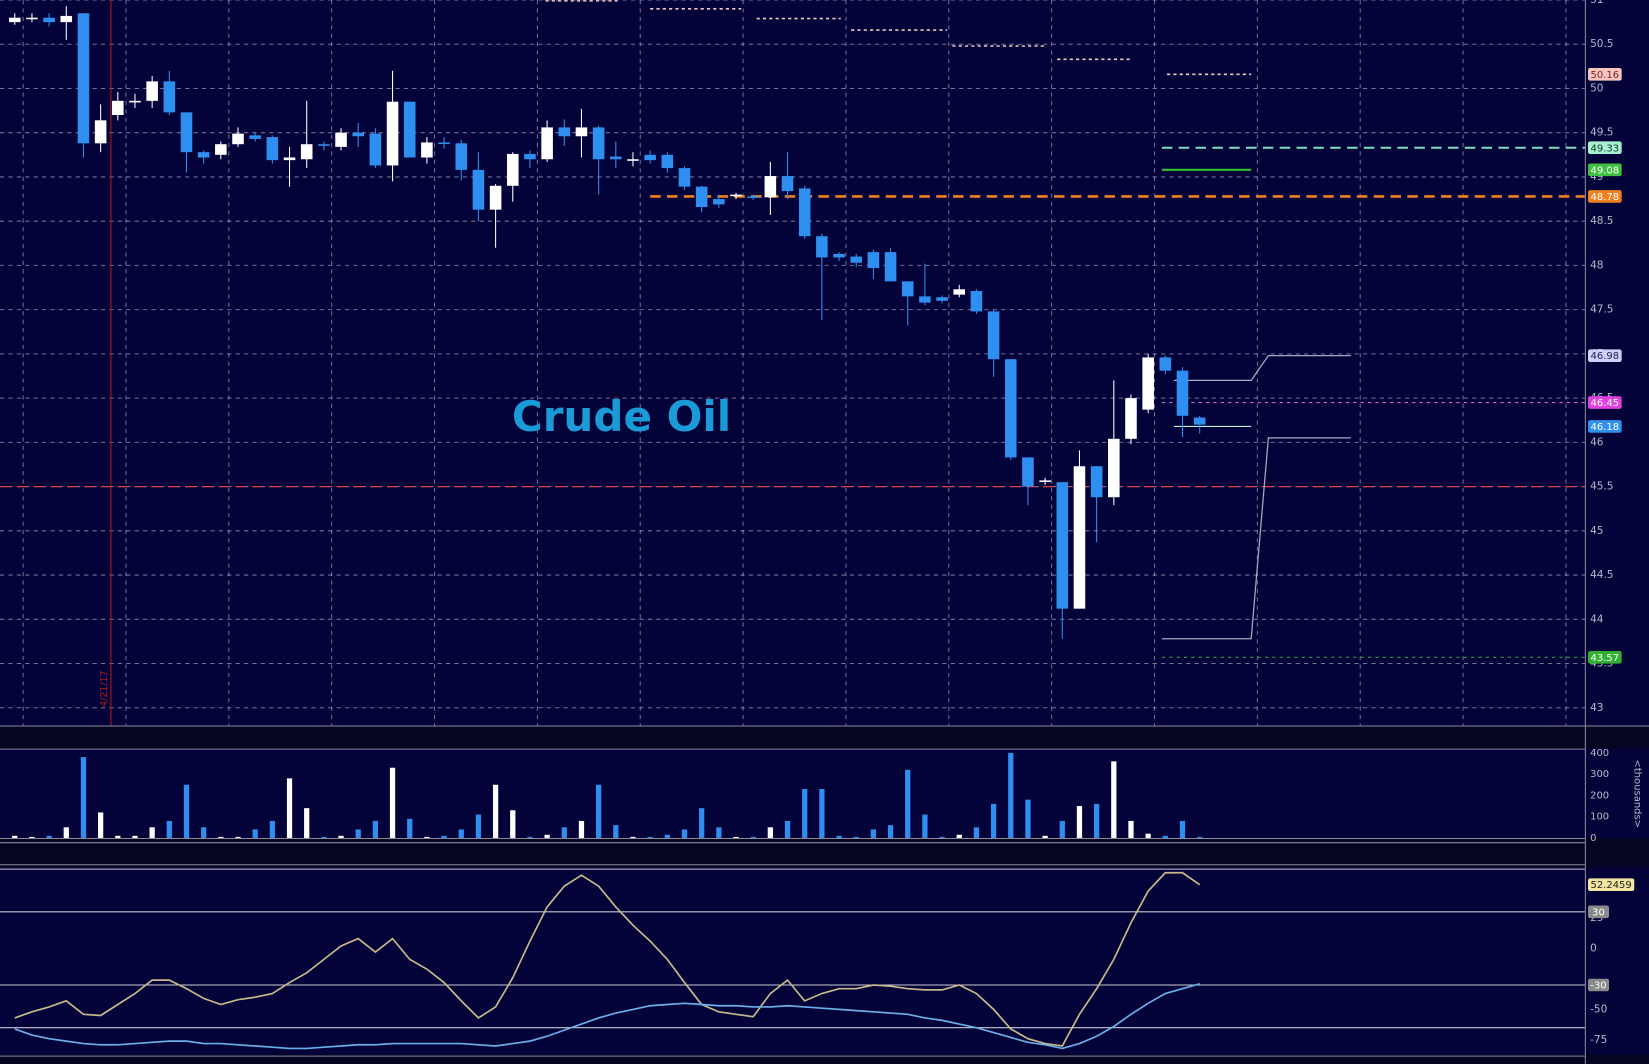 The width and height of the screenshot is (1649, 1064). Describe the element at coordinates (1601, 487) in the screenshot. I see `y-tick-label: 45.5` at that location.